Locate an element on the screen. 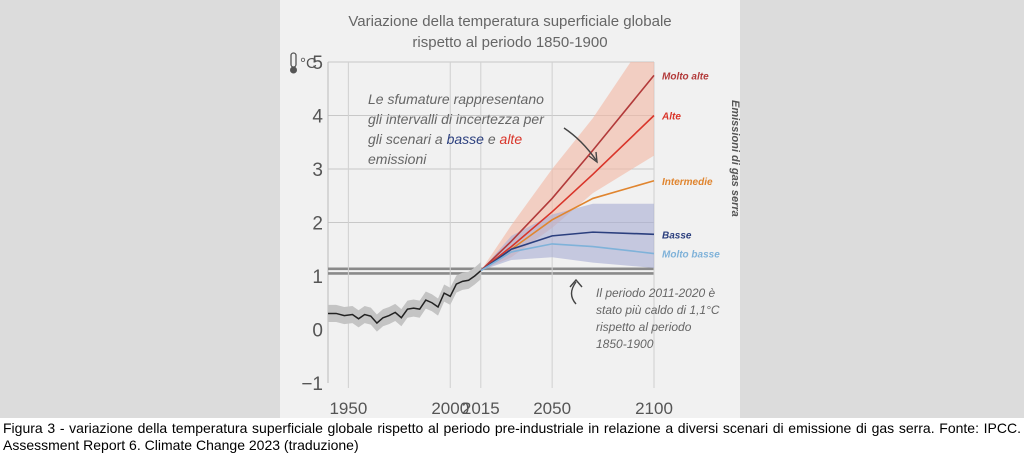  x-tick-label: 2015 is located at coordinates (481, 408).